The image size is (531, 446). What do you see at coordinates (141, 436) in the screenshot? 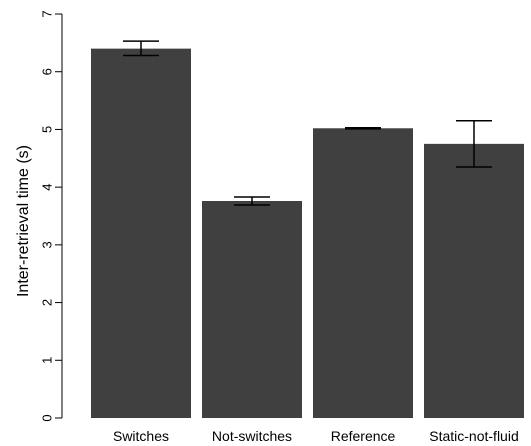
I see `x-category-label: Switches` at bounding box center [141, 436].